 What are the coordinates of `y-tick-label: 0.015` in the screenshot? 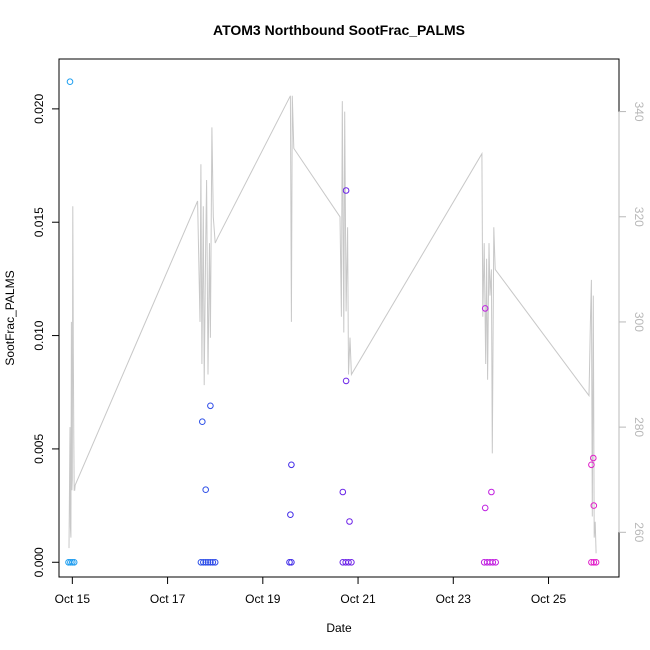 It's located at (39, 222).